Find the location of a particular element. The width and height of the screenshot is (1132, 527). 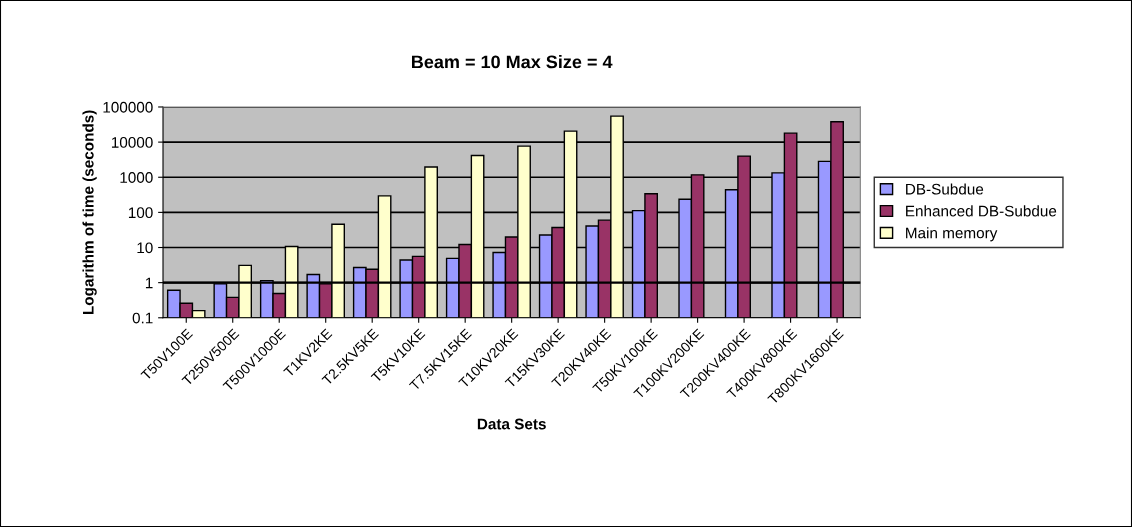

y-tick-label: 0.1 is located at coordinates (142, 318).